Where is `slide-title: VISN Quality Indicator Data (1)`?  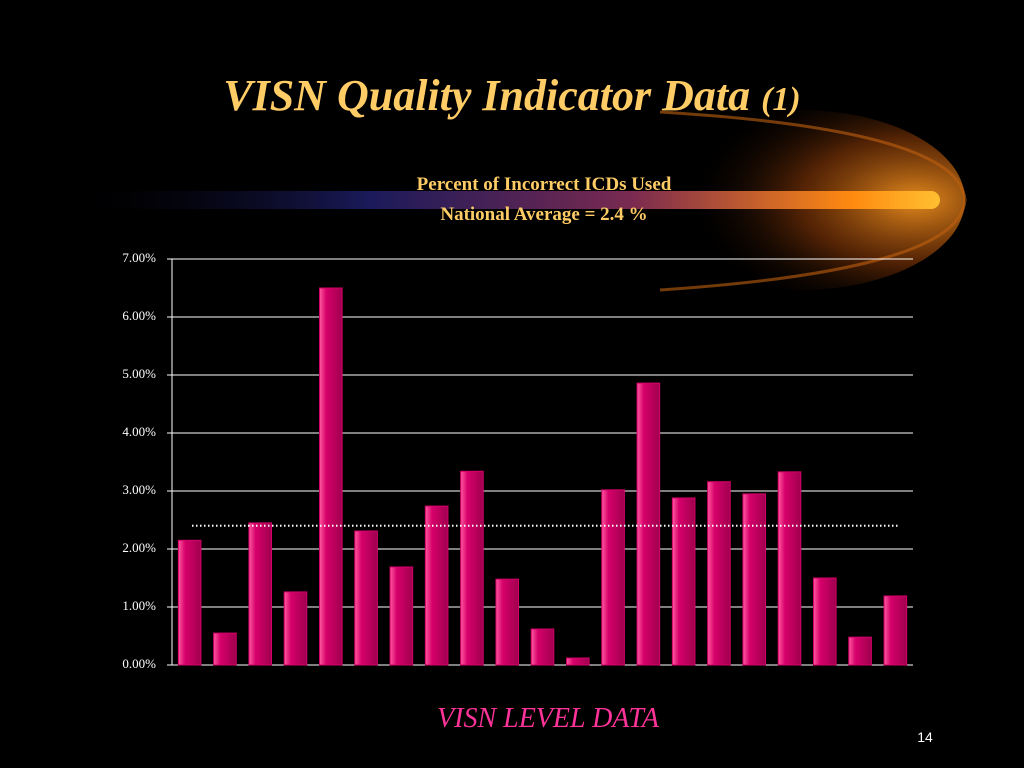
slide-title: VISN Quality Indicator Data (1) is located at coordinates (512, 95).